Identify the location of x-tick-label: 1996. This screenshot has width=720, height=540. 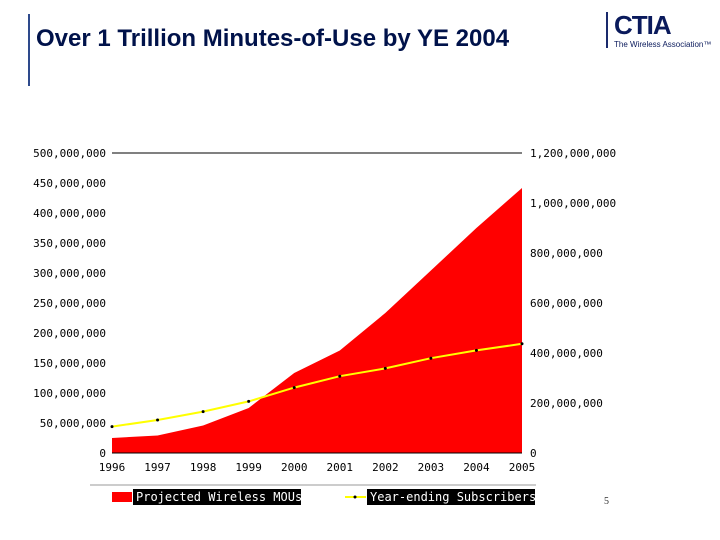
(112, 467).